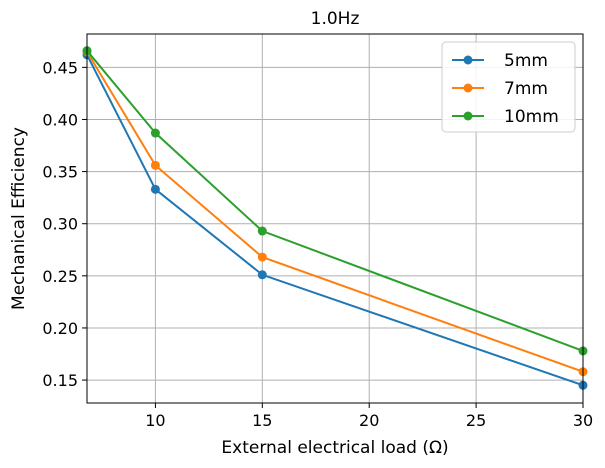 This screenshot has height=468, width=605. I want to click on legend-label: 7mm, so click(526, 89).